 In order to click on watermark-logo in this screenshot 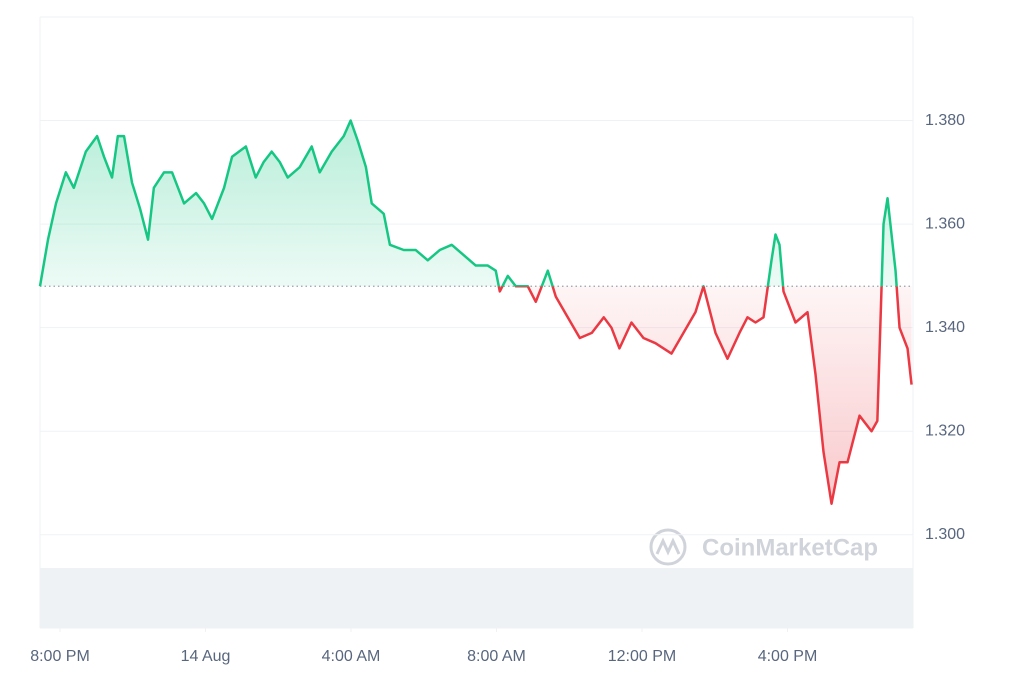, I will do `click(668, 547)`.